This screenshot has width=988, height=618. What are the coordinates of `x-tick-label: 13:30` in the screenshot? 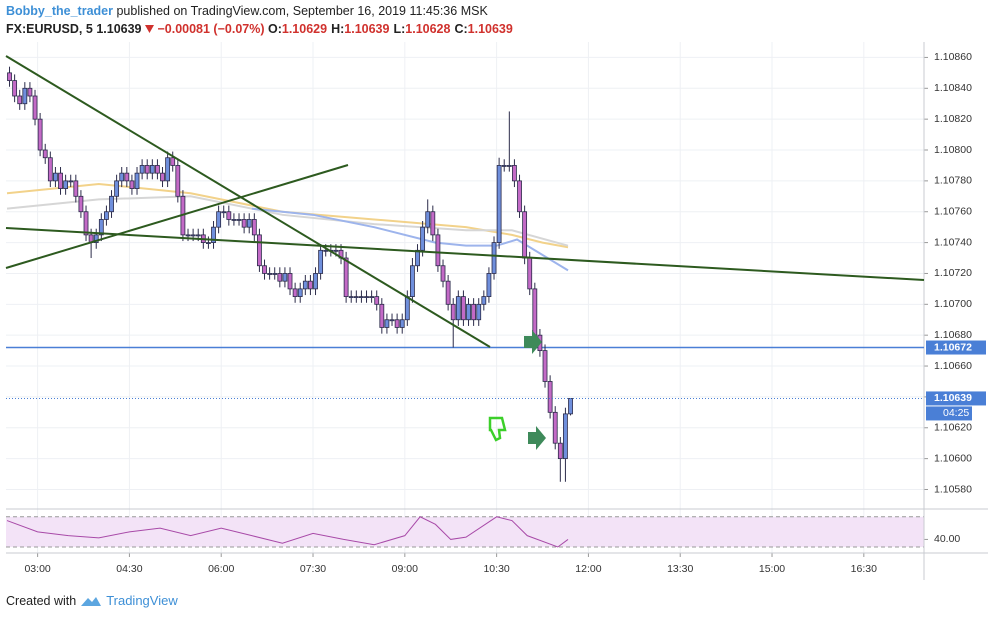 It's located at (680, 569).